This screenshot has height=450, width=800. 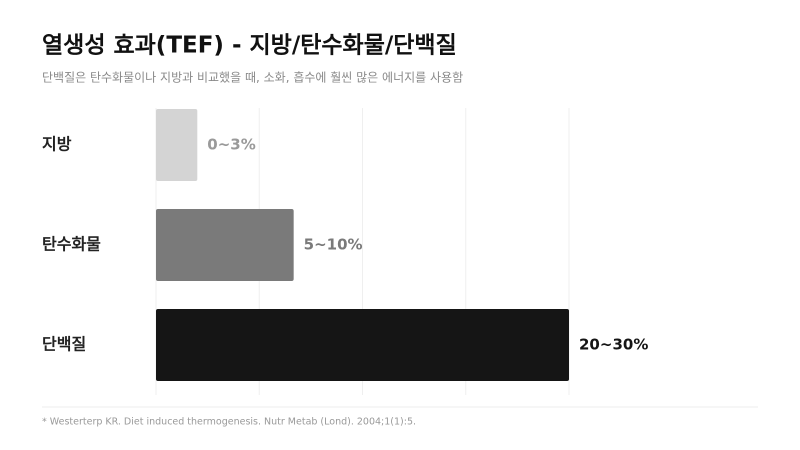 What do you see at coordinates (57, 144) in the screenshot?
I see `category-label: 지방` at bounding box center [57, 144].